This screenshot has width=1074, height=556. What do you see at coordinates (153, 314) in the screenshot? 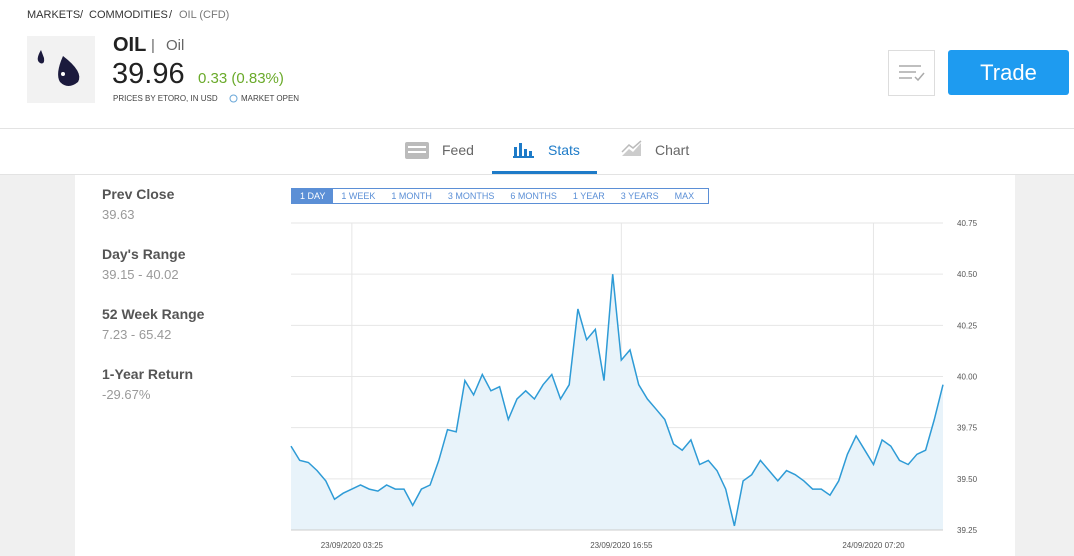
I see `stat-label: 52 Week Range` at bounding box center [153, 314].